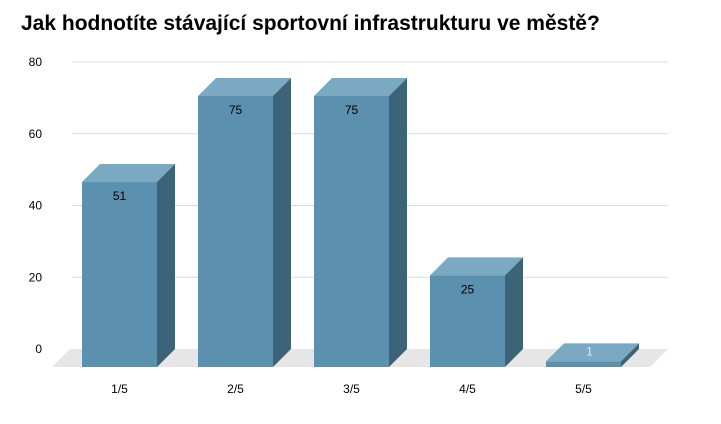  I want to click on data-label: 25, so click(468, 289).